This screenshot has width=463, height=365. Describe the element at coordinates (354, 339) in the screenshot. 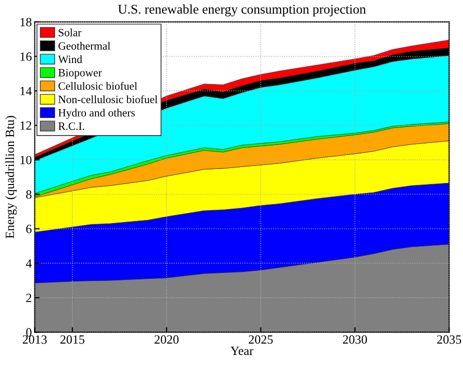

I see `x-tick-label: 2030` at that location.